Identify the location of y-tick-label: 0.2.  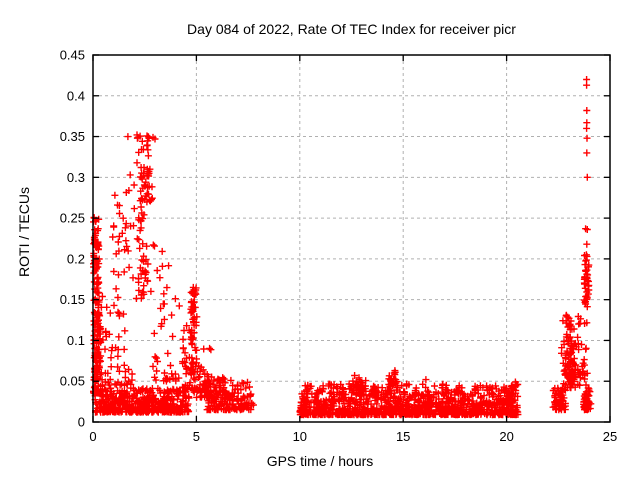
(76, 258).